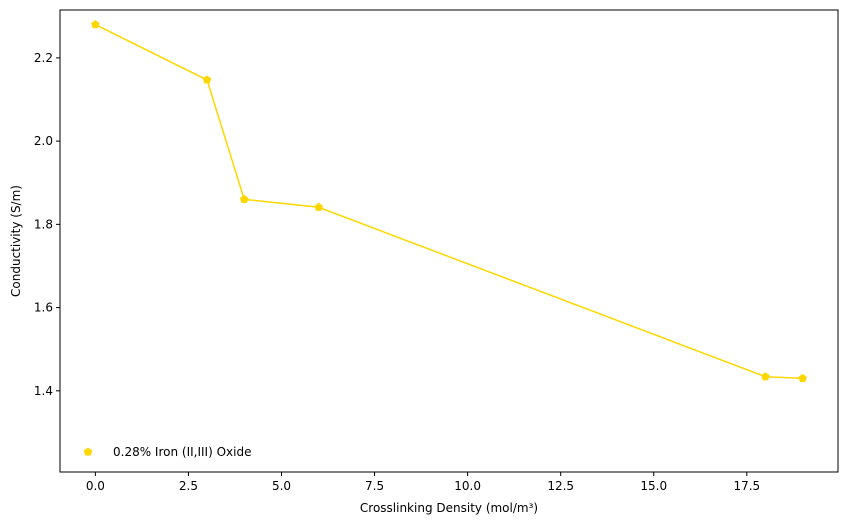  Describe the element at coordinates (560, 486) in the screenshot. I see `x-tick-label: 12.5` at that location.